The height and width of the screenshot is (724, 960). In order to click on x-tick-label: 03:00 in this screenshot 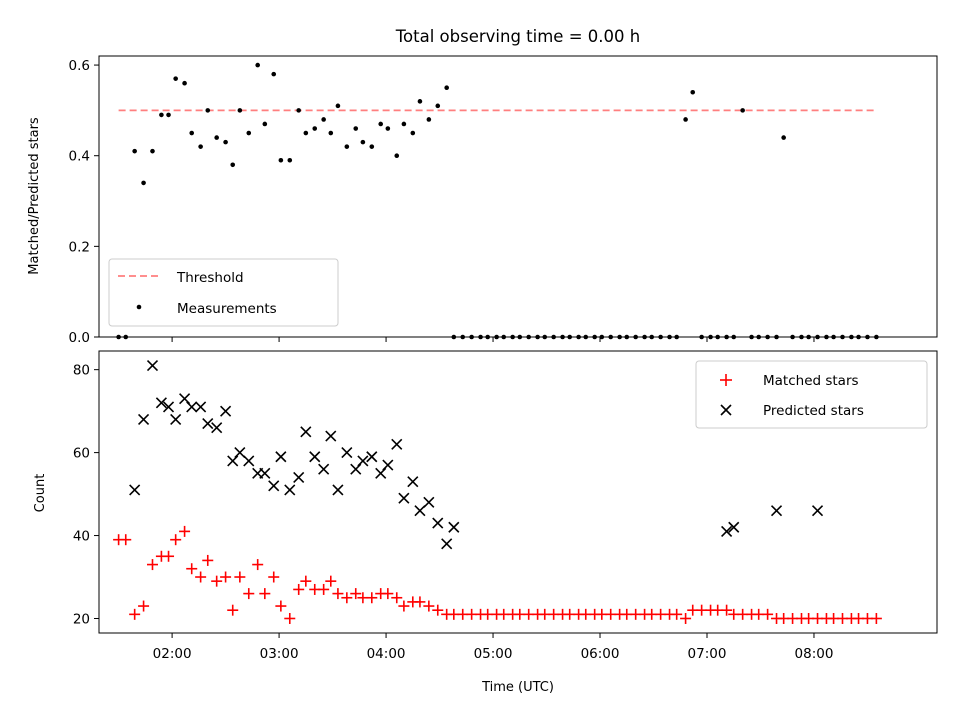, I will do `click(279, 654)`.